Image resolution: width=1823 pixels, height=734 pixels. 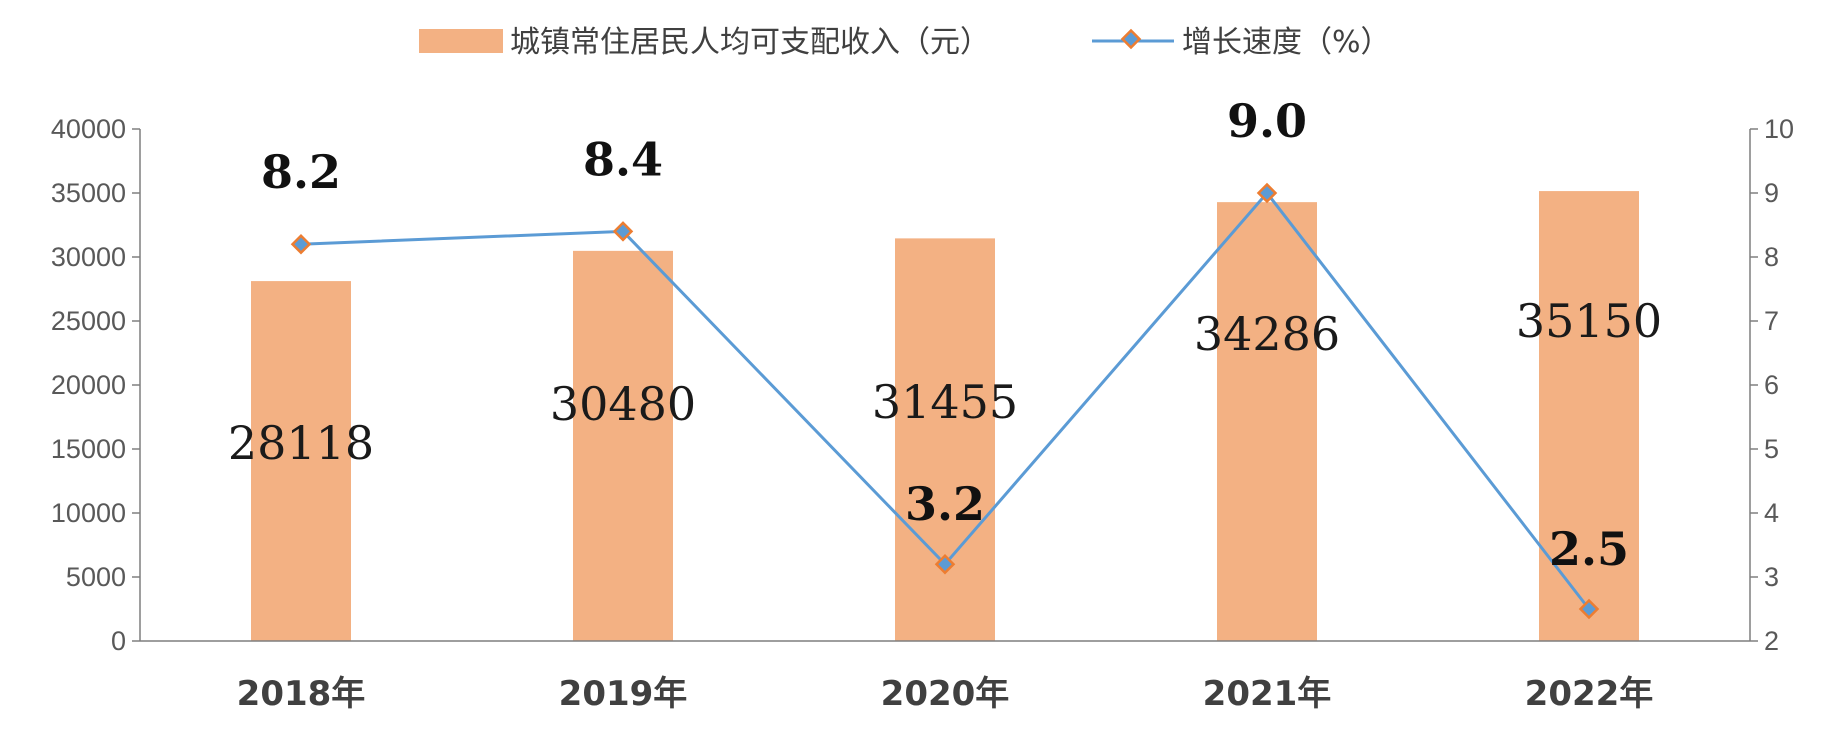 What do you see at coordinates (88, 193) in the screenshot?
I see `left-tick-label: 35000` at bounding box center [88, 193].